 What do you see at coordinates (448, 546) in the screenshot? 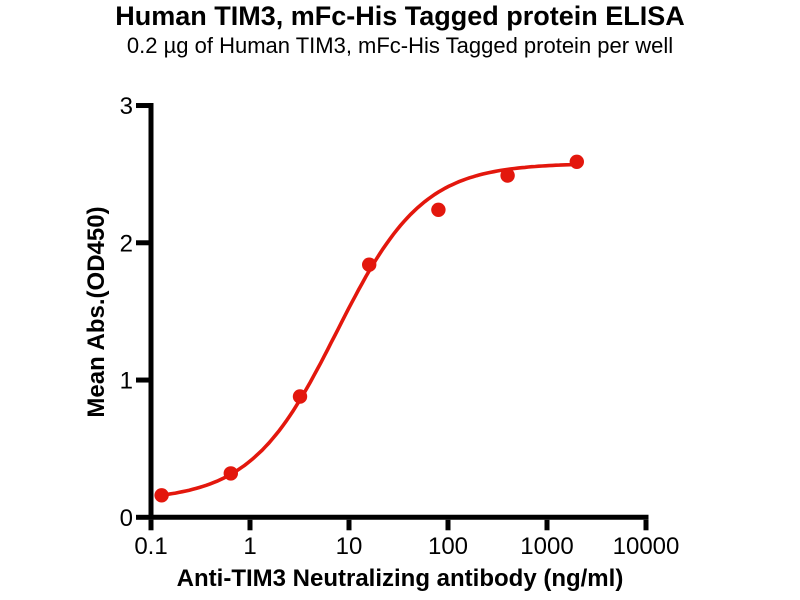
I see `x-tick-label: 100` at bounding box center [448, 546].